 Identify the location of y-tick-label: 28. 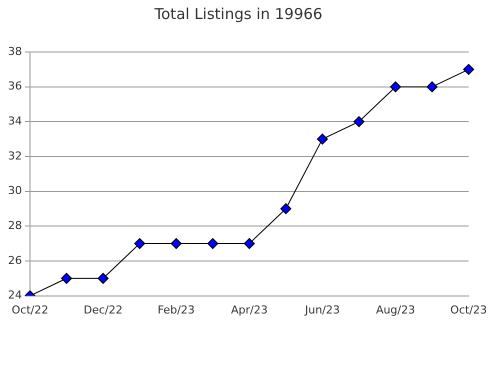
(15, 225).